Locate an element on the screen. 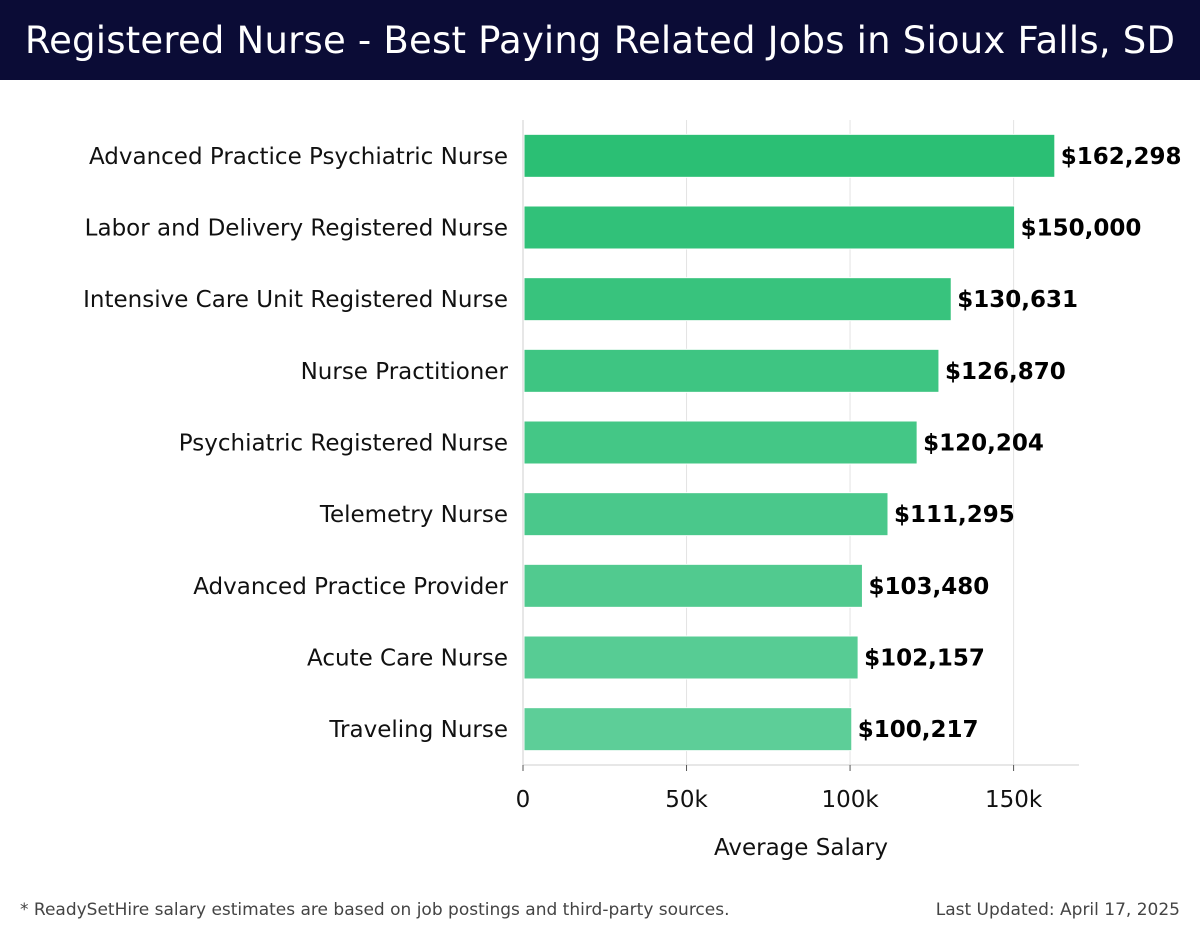 The height and width of the screenshot is (940, 1200). category-label: Intensive Care Unit Registered Nurse is located at coordinates (295, 300).